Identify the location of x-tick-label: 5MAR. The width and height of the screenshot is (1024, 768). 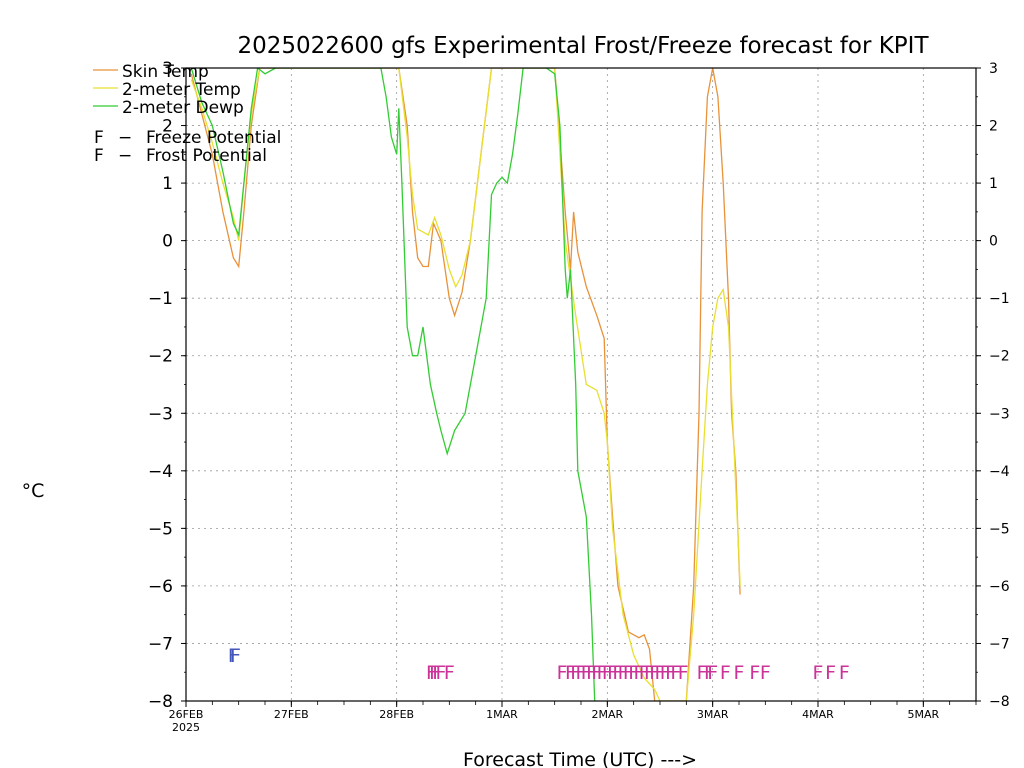
(923, 714).